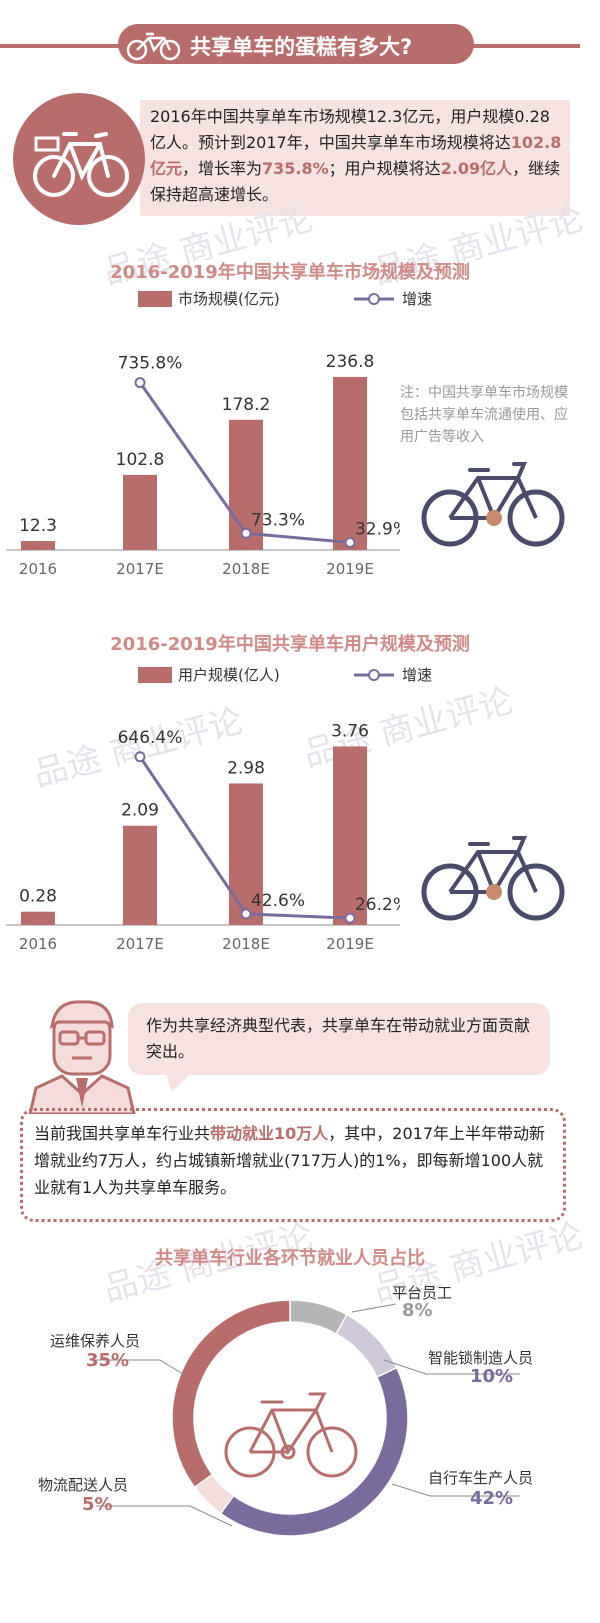  What do you see at coordinates (97, 1504) in the screenshot?
I see `pie-pct-logistics: 5%` at bounding box center [97, 1504].